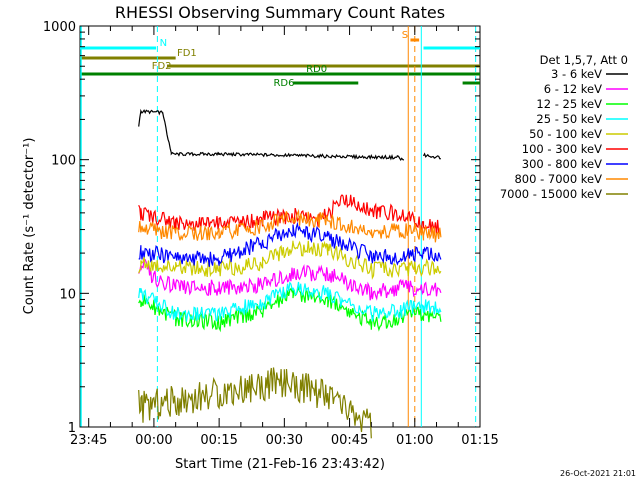 The height and width of the screenshot is (480, 640). What do you see at coordinates (280, 59) in the screenshot?
I see `flag-bars: N FD1 FD2 RD0 RD6 S` at bounding box center [280, 59].